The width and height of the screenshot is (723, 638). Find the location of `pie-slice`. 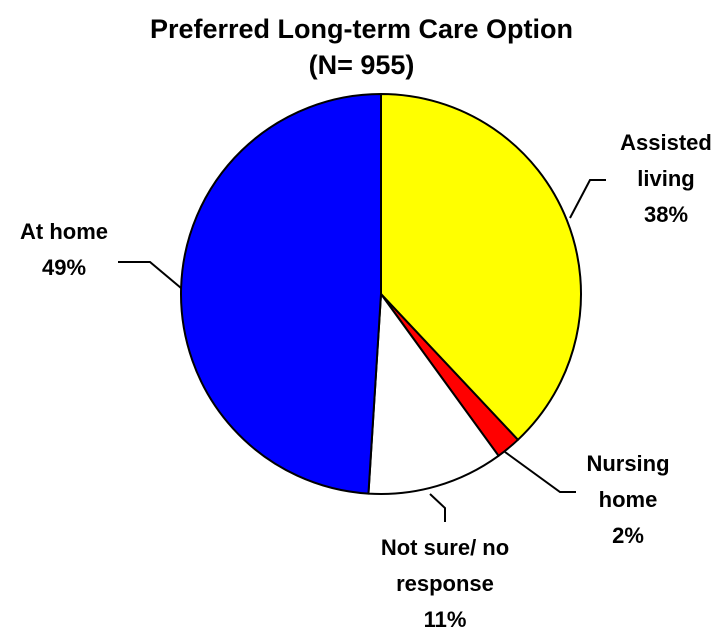

pie-slice is located at coordinates (433, 394).